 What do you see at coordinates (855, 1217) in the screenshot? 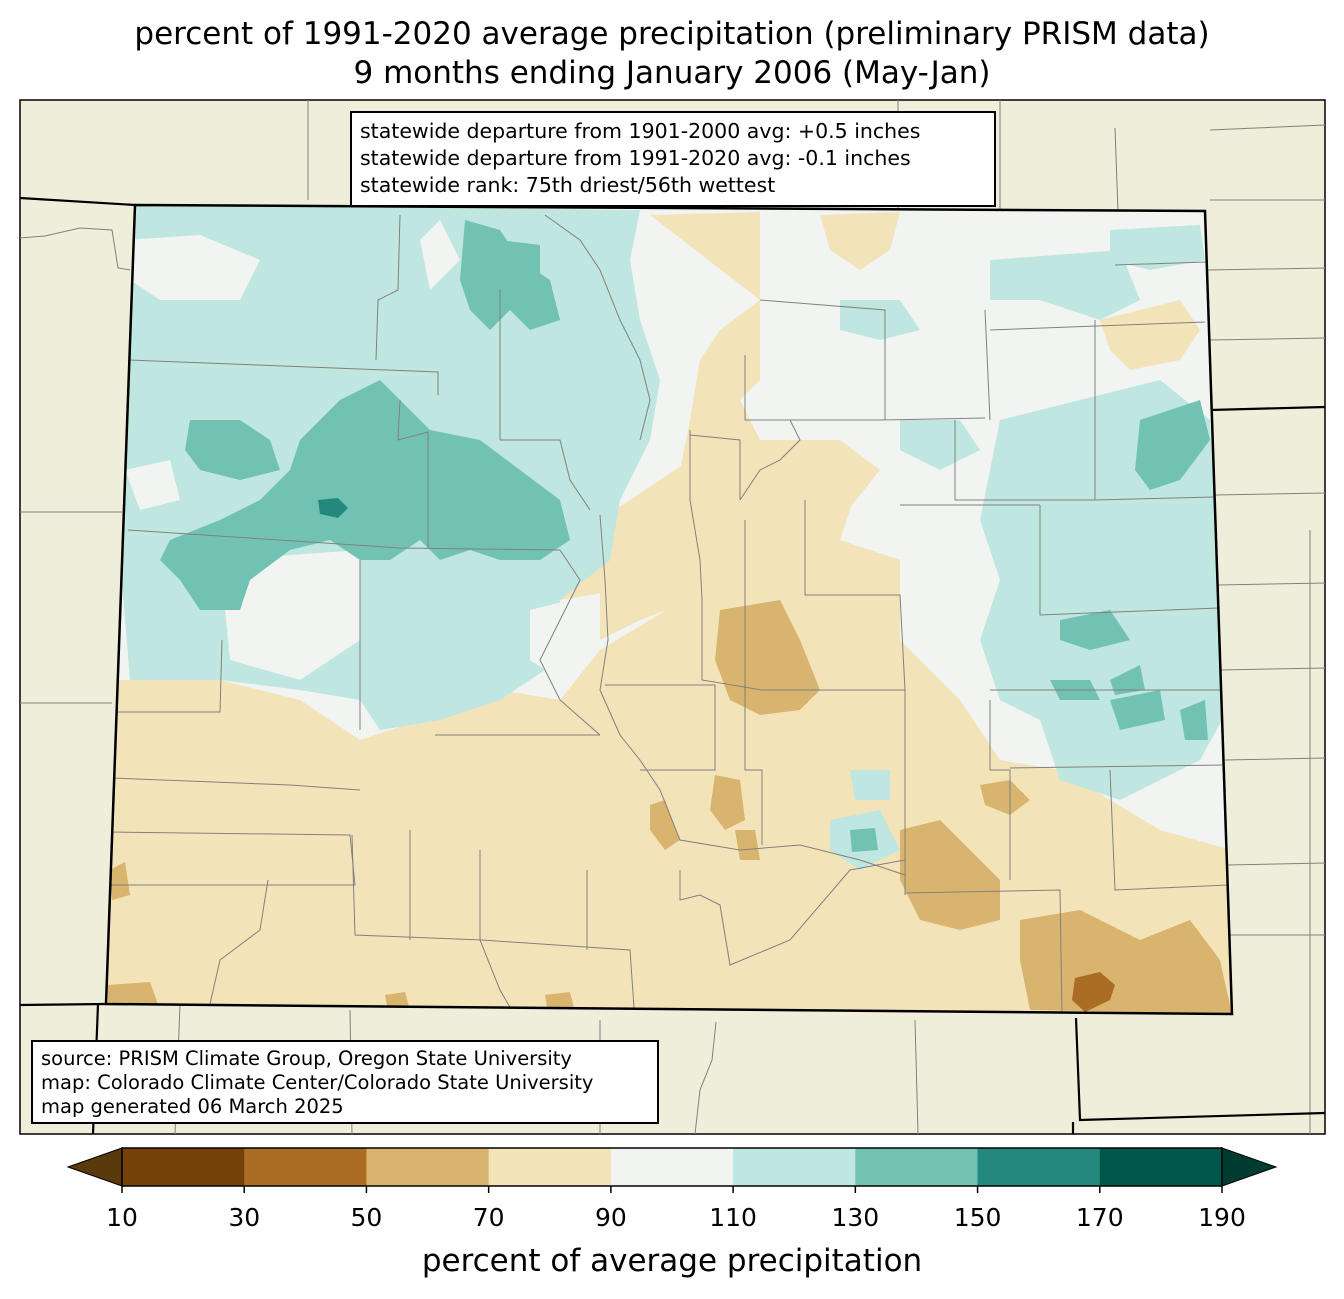
I see `colorbar-tick-label: 130` at bounding box center [855, 1217].